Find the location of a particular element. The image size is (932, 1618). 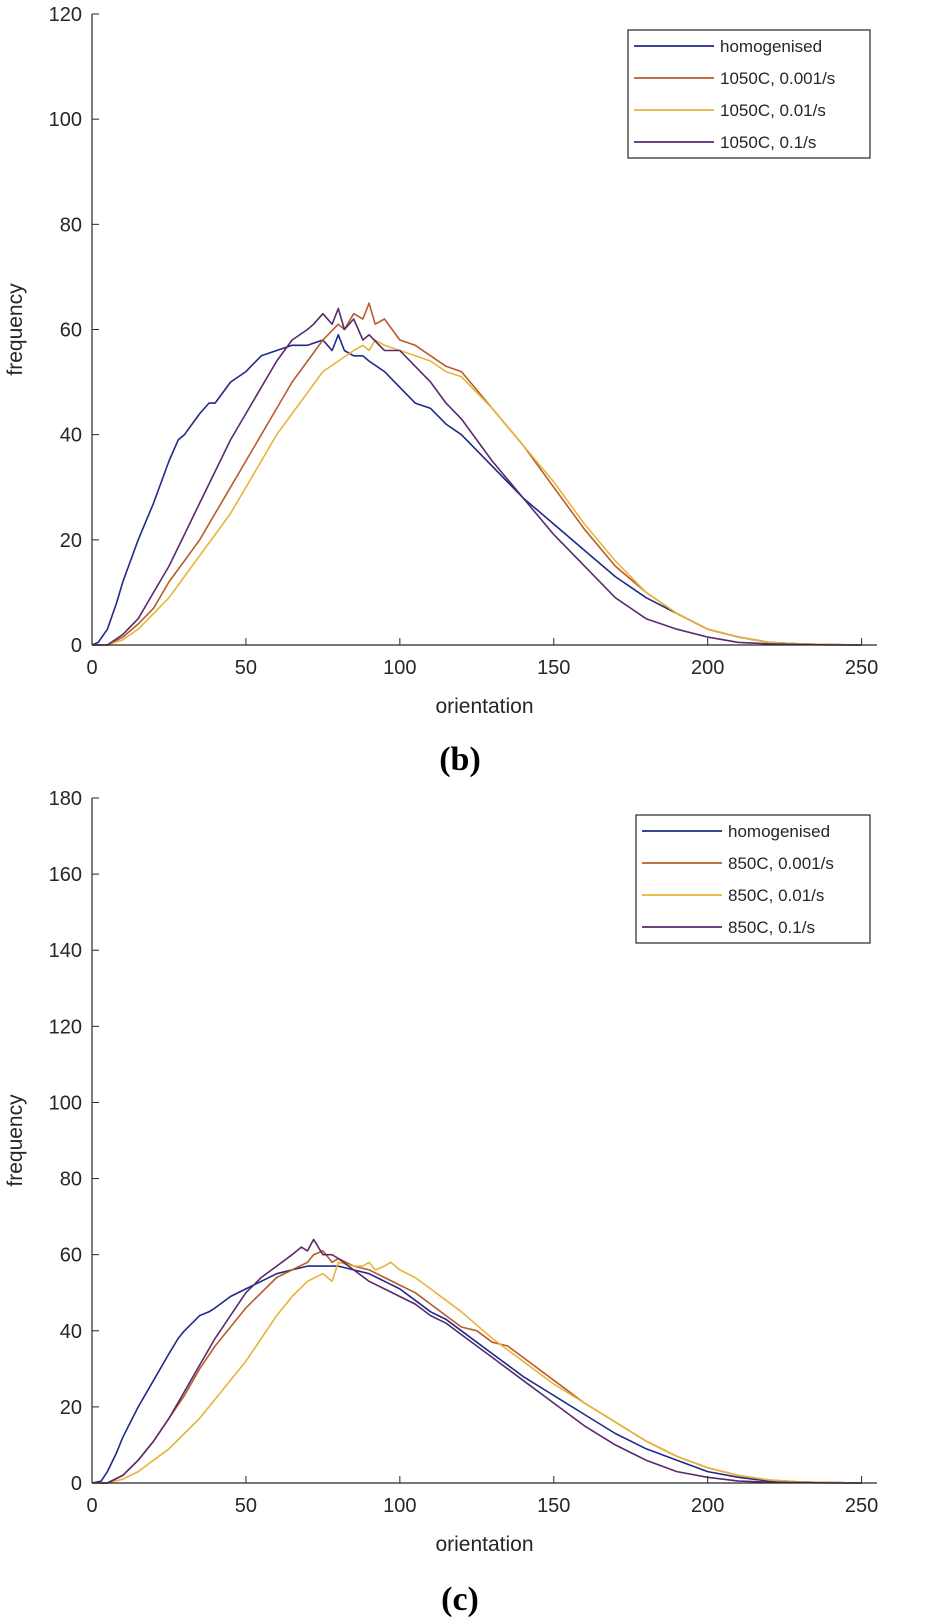

y-tick-label: 160 is located at coordinates (65, 875).